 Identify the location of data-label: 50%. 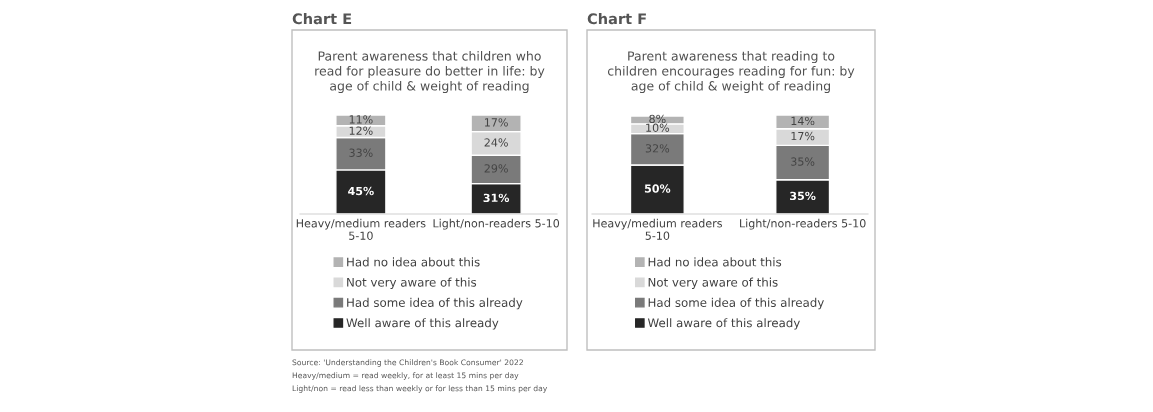
(657, 188).